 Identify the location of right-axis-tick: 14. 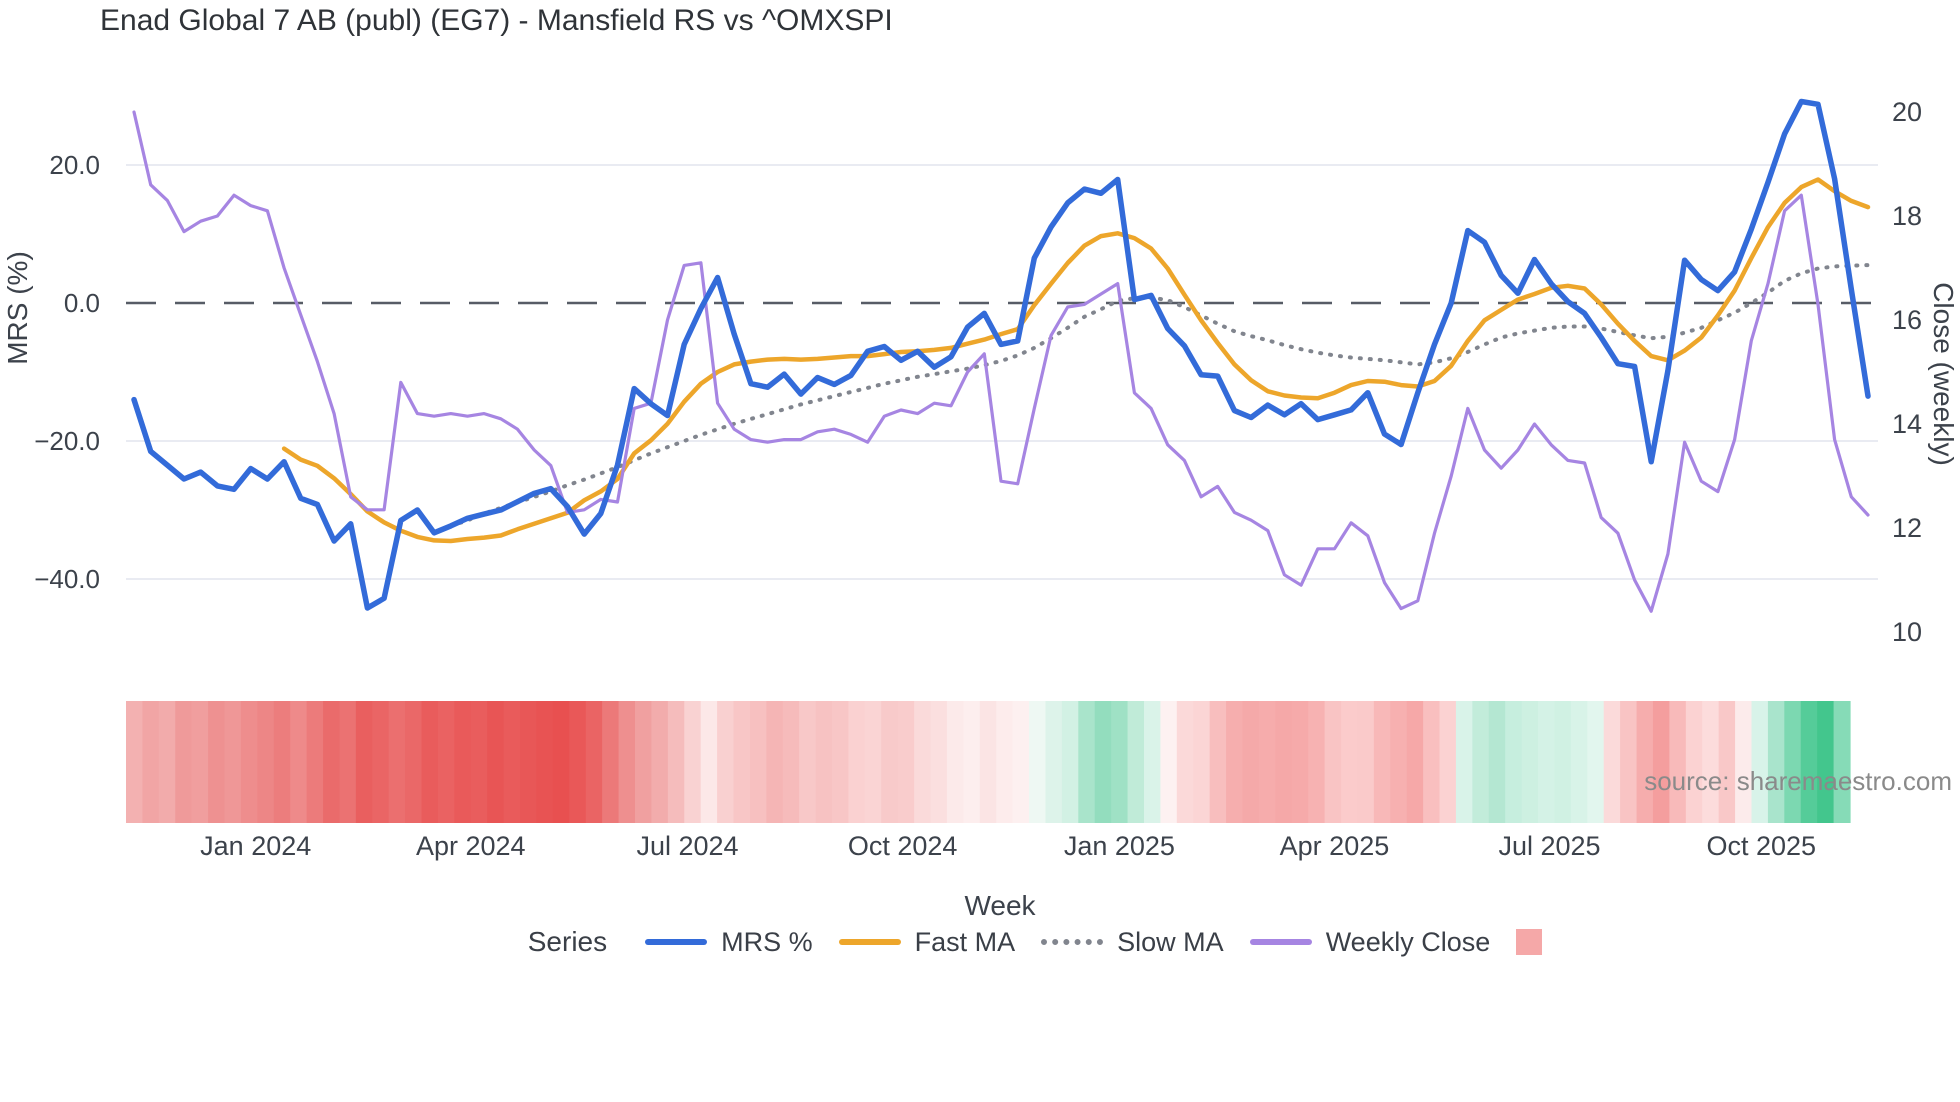
(1907, 424).